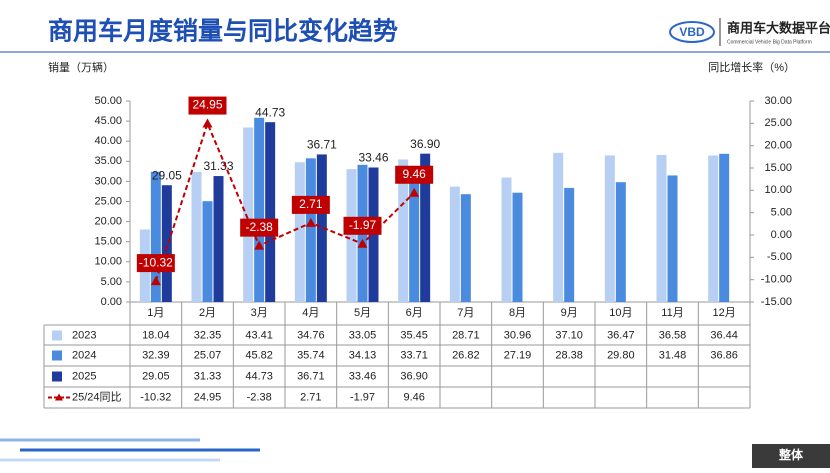 This screenshot has height=473, width=830. I want to click on y-axis-label: 销量（万辆）, so click(81, 67).